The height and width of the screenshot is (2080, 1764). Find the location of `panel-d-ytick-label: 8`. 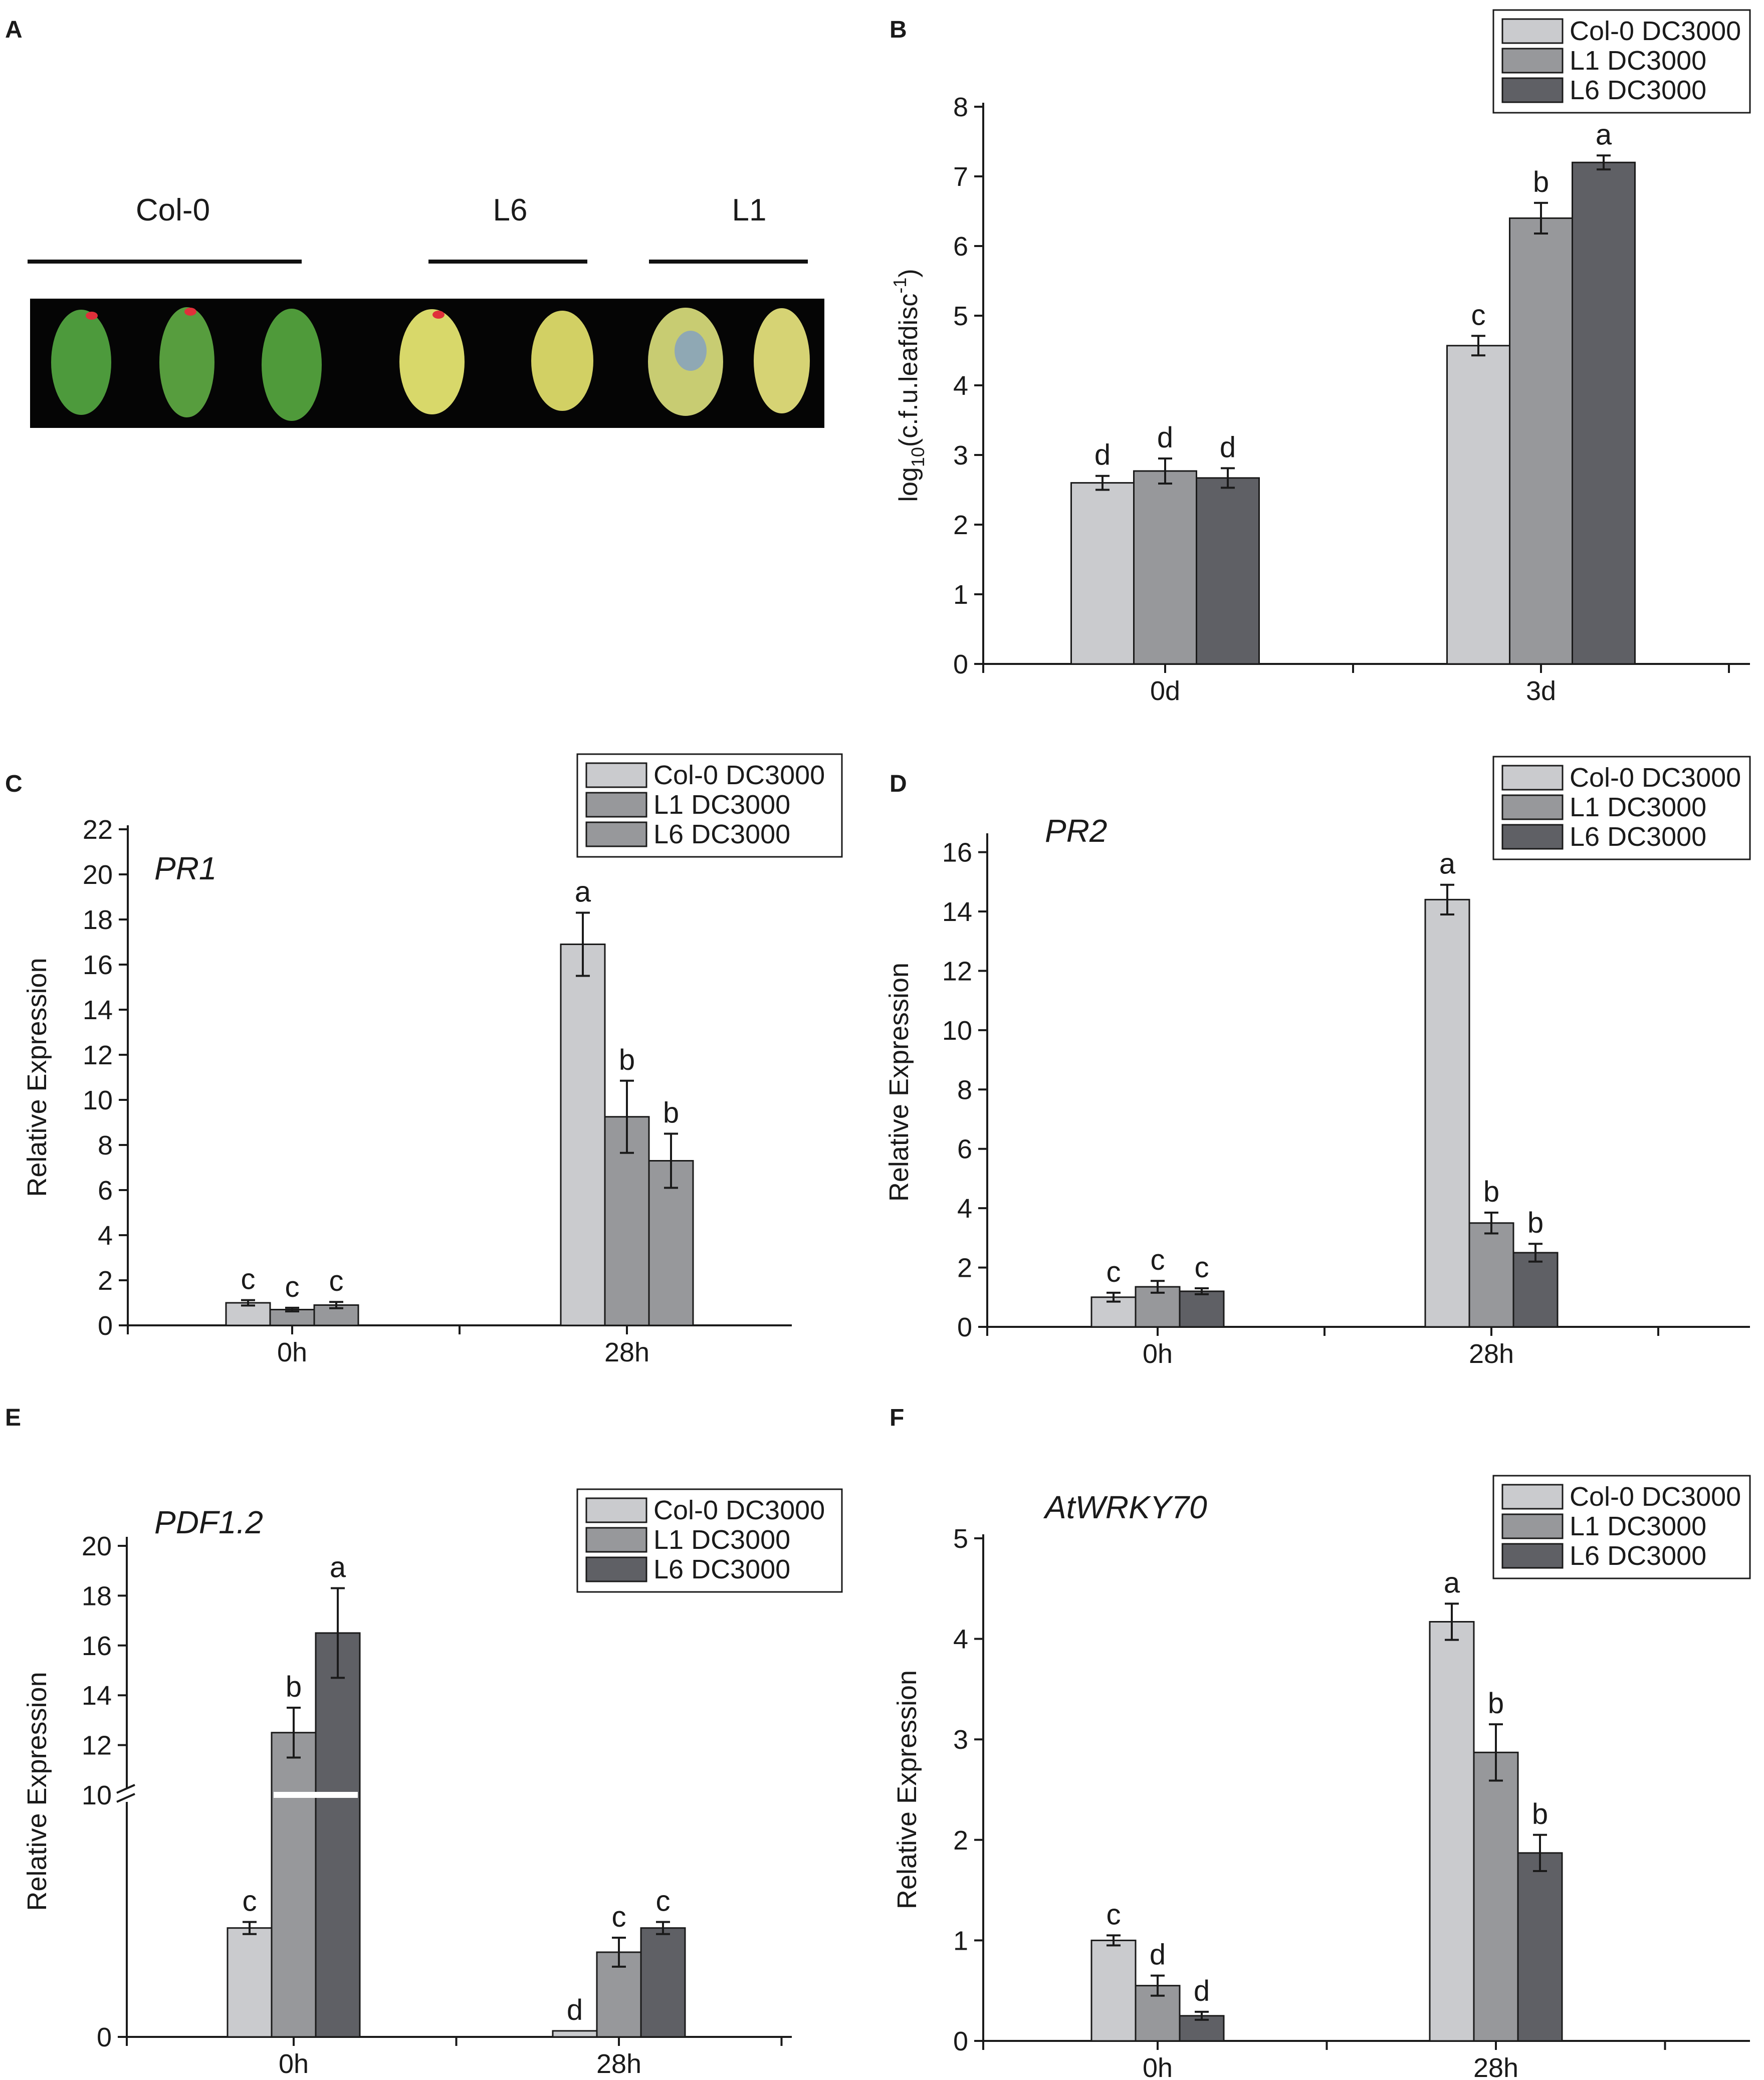

panel-d-ytick-label: 8 is located at coordinates (964, 1090).